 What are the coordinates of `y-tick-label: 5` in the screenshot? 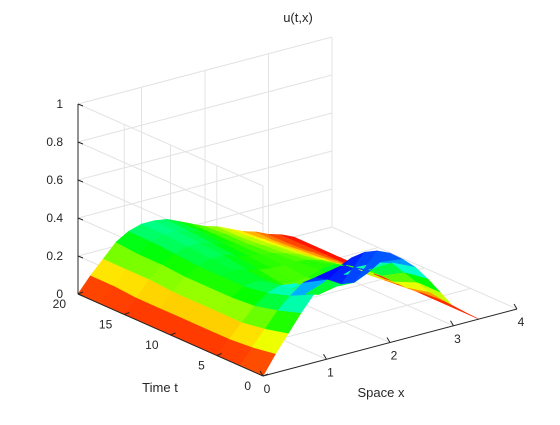 It's located at (201, 366).